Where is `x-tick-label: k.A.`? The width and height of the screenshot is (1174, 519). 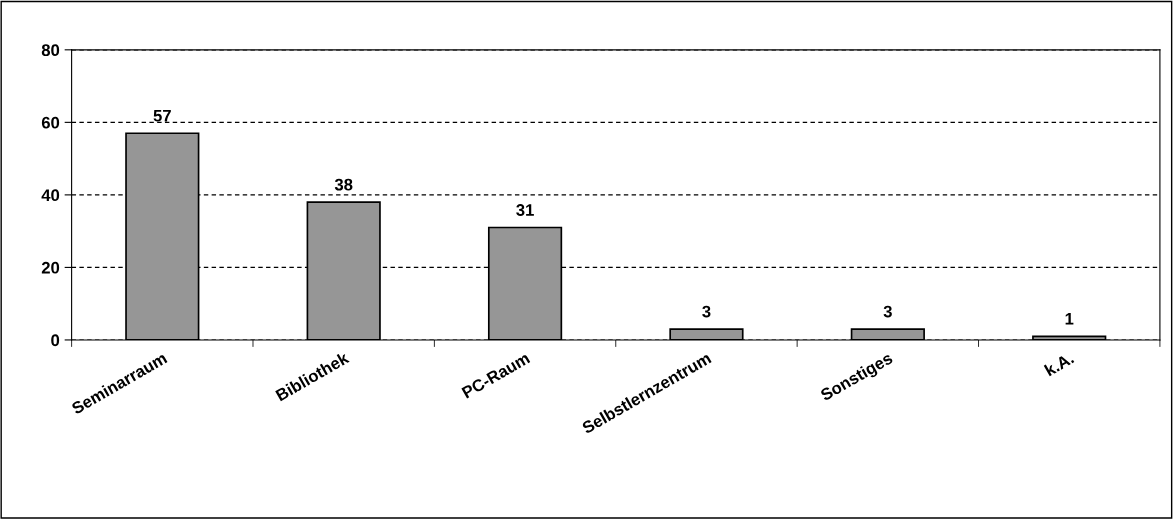 x-tick-label: k.A. is located at coordinates (1059, 364).